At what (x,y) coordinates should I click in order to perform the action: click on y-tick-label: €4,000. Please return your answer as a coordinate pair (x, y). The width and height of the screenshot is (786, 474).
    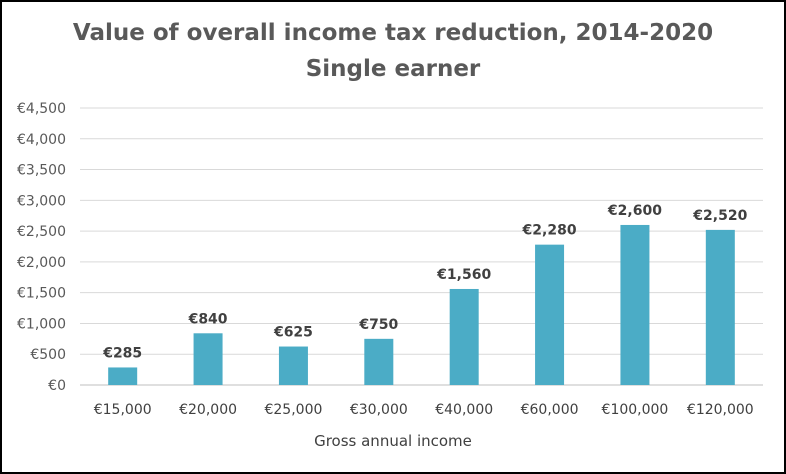
    Looking at the image, I should click on (41, 140).